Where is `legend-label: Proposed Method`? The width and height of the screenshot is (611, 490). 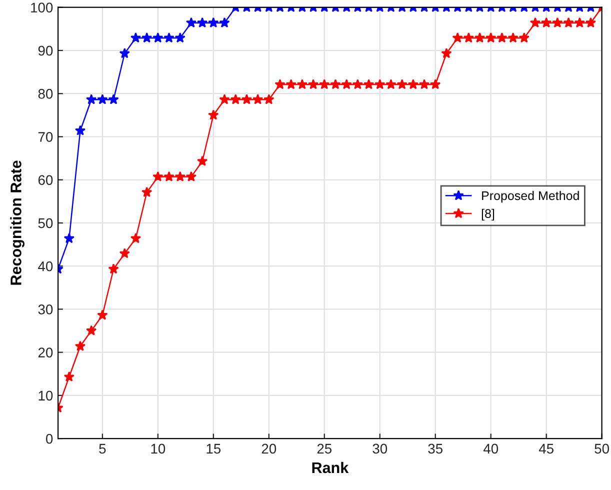 legend-label: Proposed Method is located at coordinates (530, 196).